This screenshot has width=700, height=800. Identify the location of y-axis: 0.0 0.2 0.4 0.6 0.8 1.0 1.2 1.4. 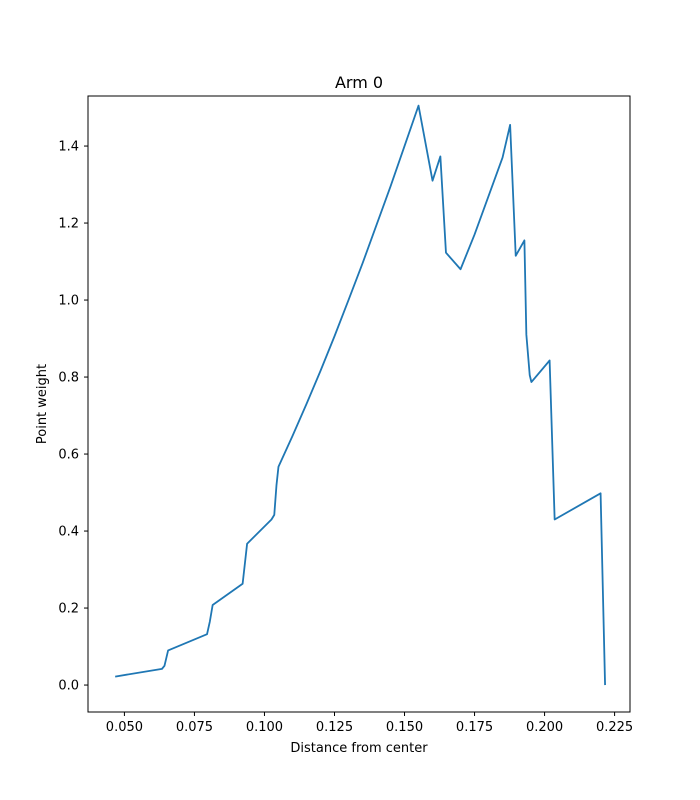
(73, 417).